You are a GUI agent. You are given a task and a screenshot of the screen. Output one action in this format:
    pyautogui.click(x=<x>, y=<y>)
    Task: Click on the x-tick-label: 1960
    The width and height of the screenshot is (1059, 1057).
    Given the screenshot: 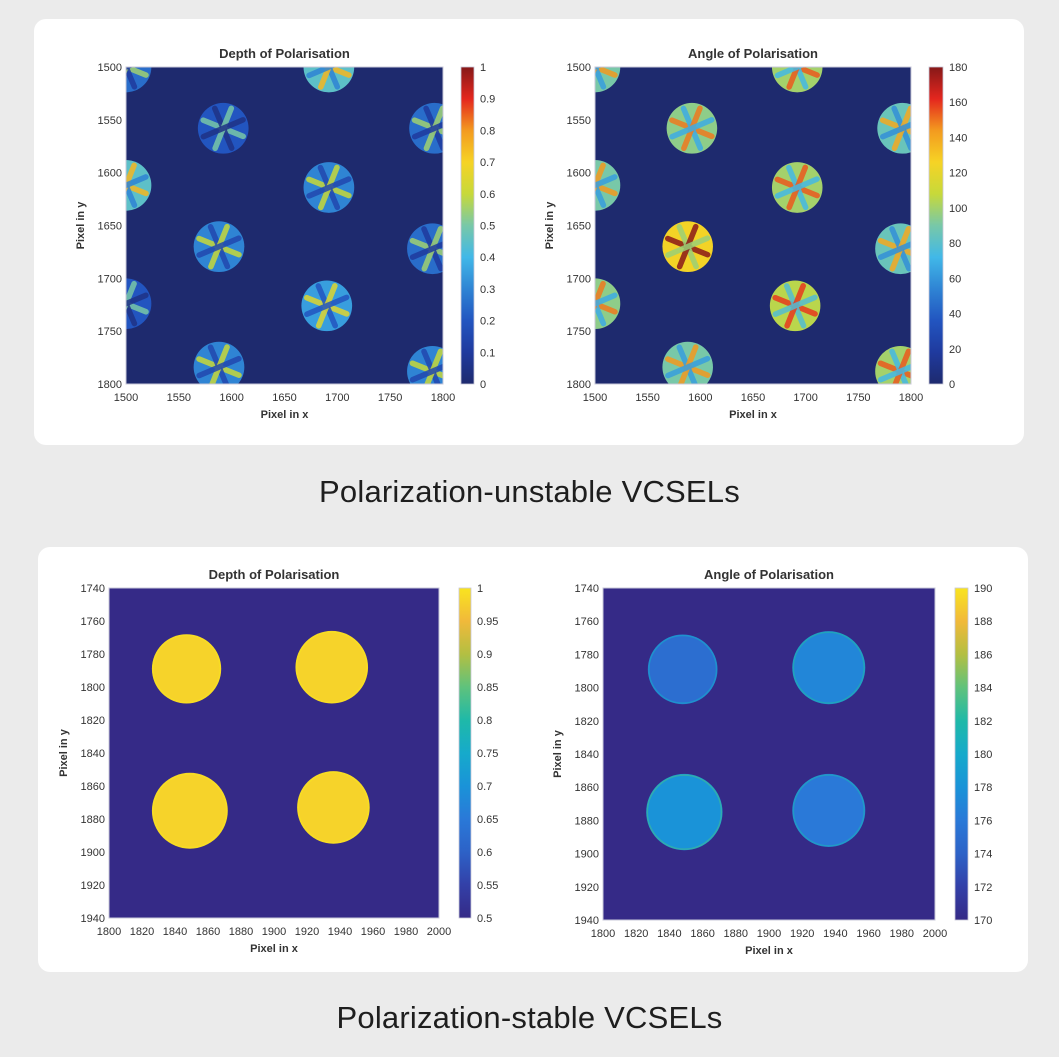 What is the action you would take?
    pyautogui.click(x=868, y=934)
    